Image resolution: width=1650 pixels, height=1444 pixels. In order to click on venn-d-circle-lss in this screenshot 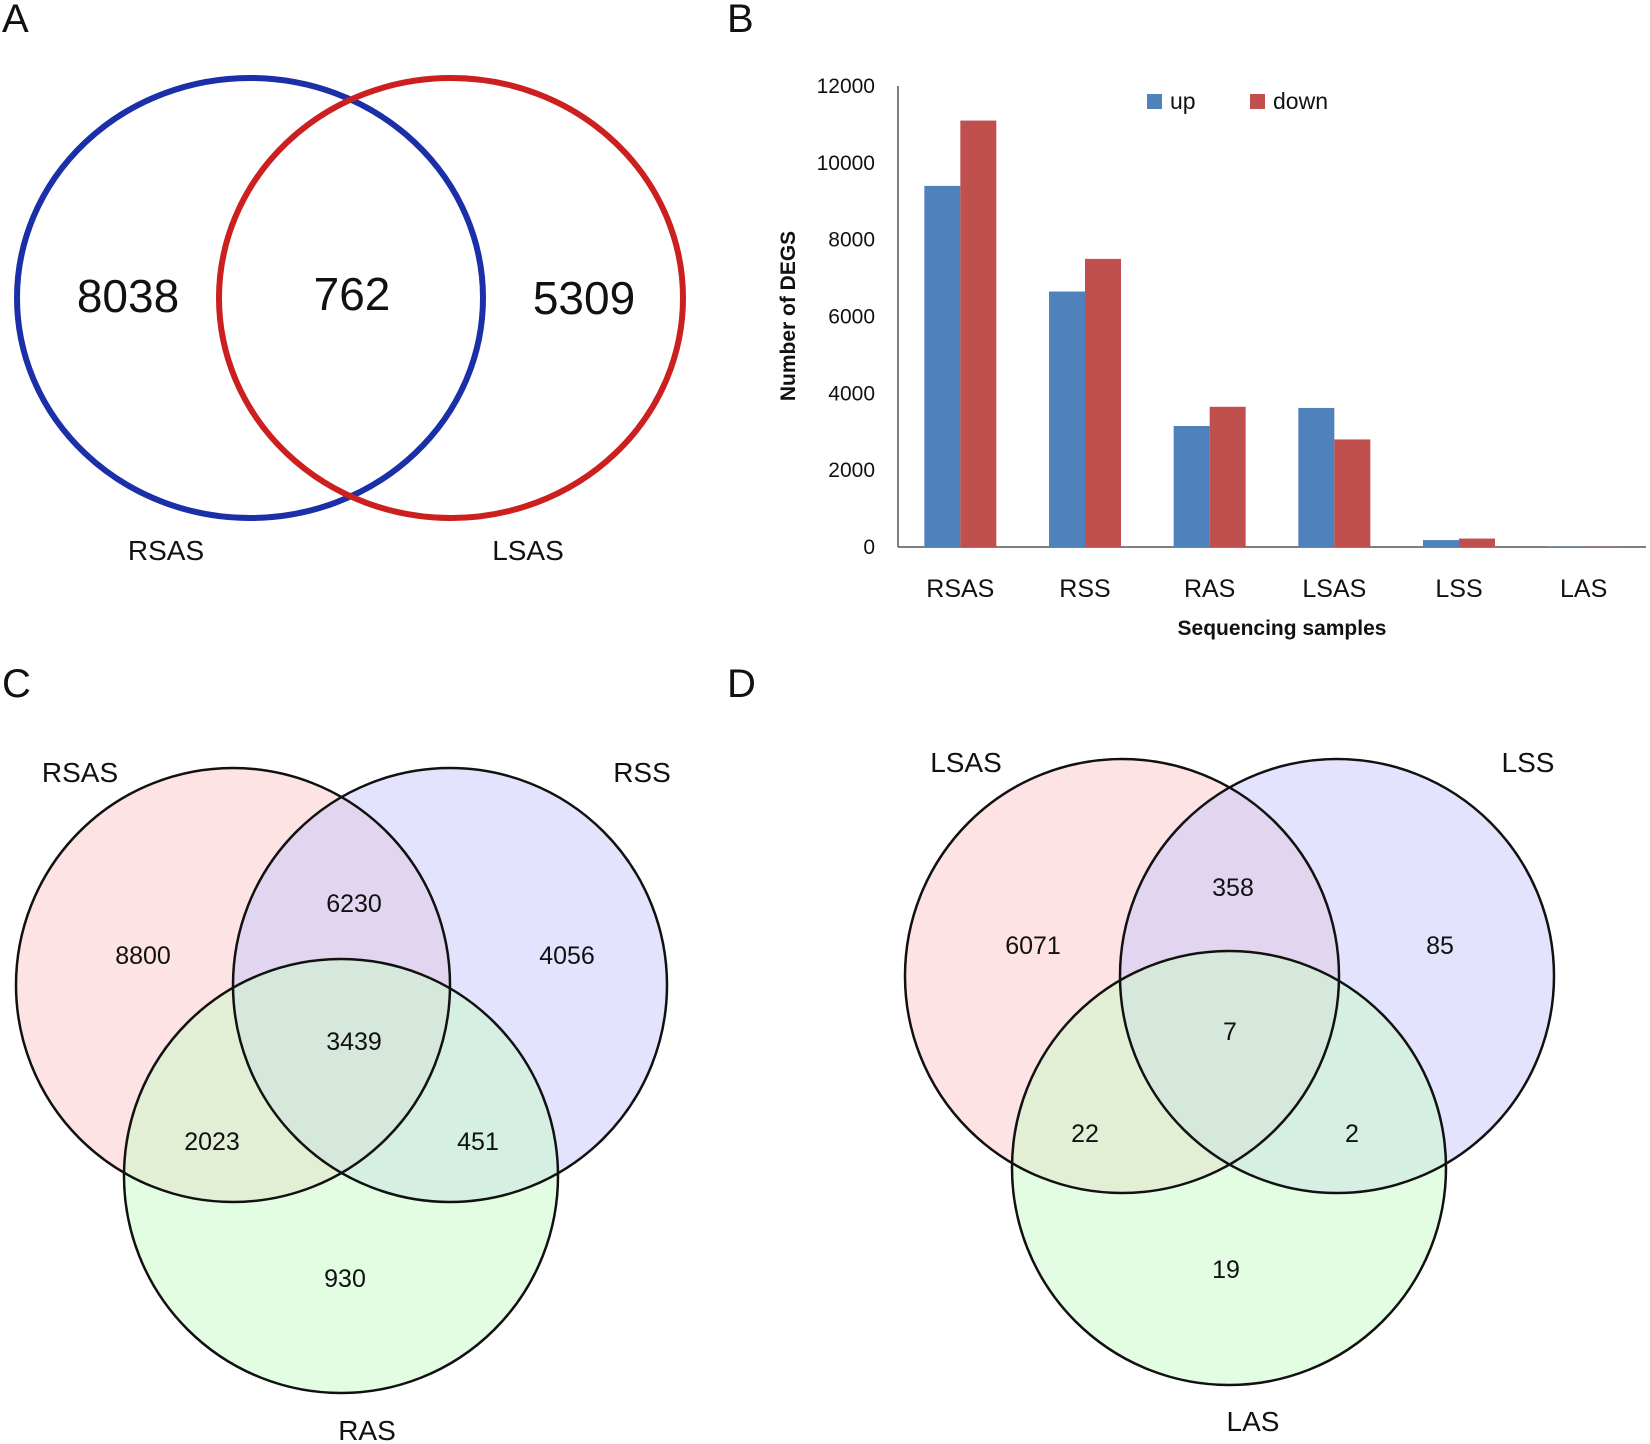, I will do `click(1337, 976)`.